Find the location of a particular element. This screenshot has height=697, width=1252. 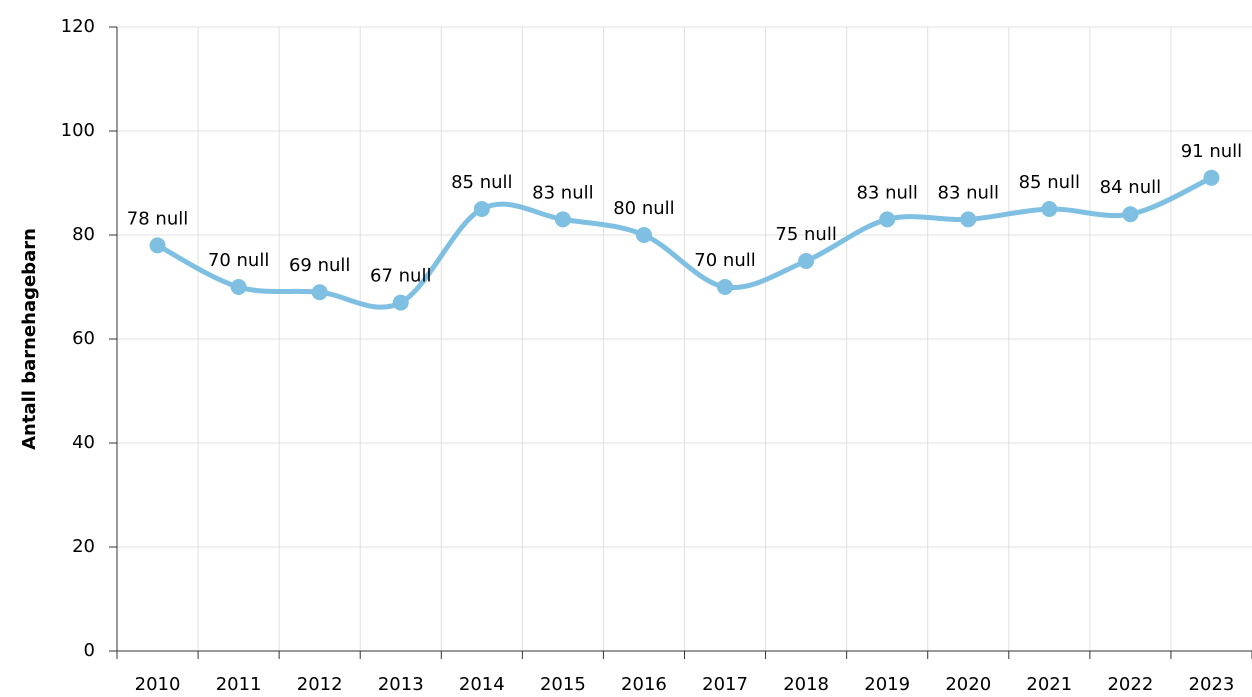

x-tick-label: 2015 is located at coordinates (563, 684).